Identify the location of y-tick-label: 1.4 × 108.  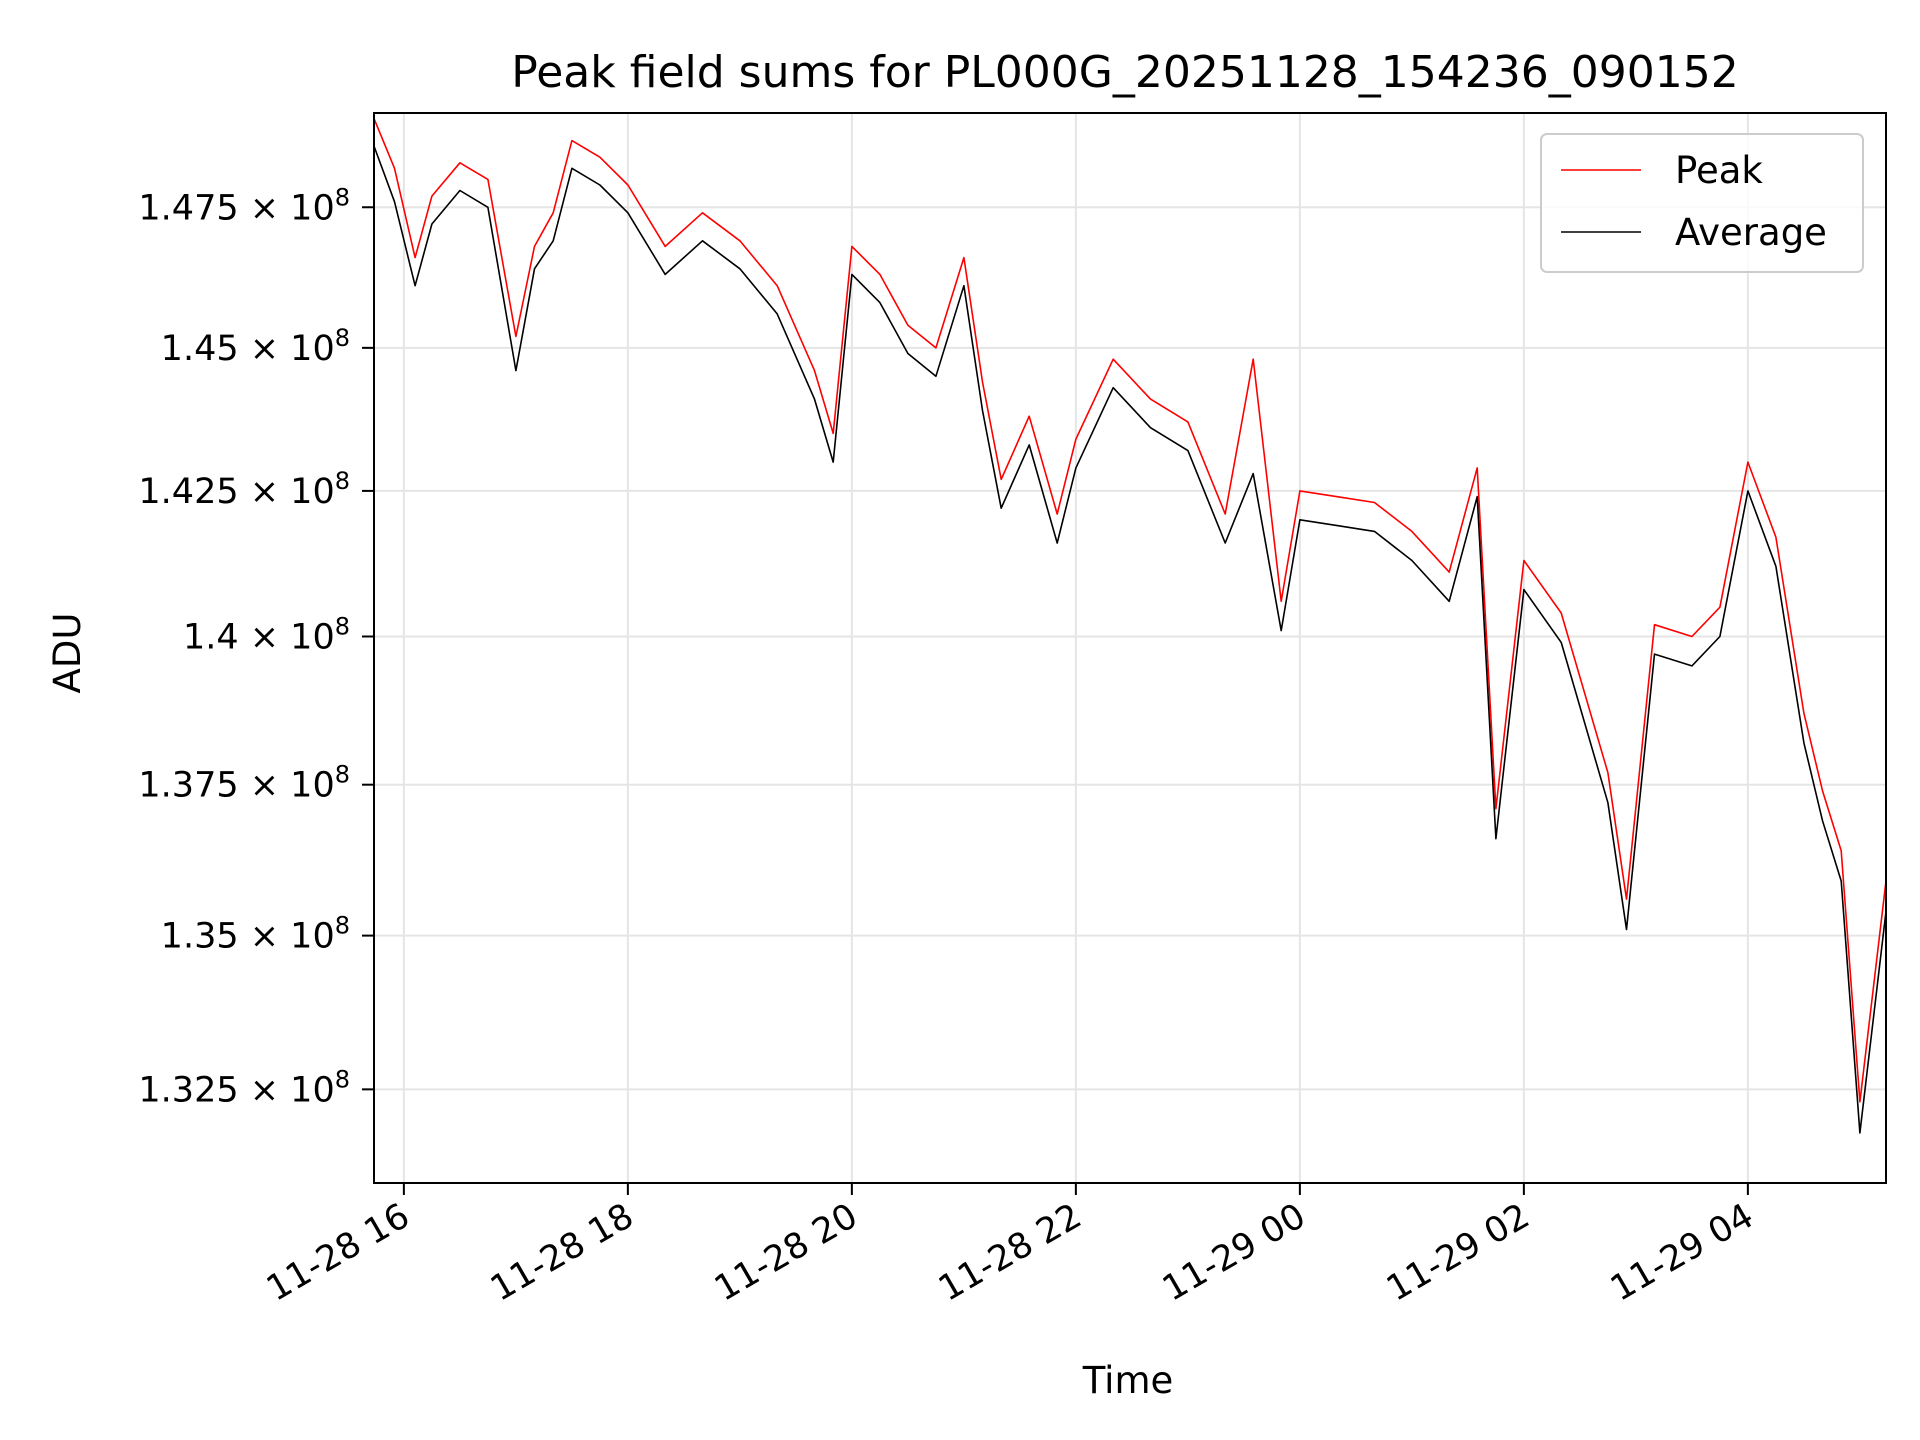
(266, 634).